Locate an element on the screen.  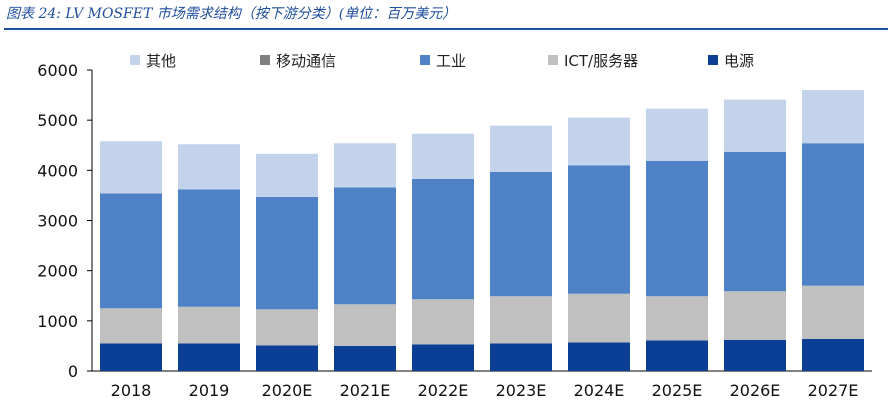
legend-item: ICT/服务器 is located at coordinates (628, 60).